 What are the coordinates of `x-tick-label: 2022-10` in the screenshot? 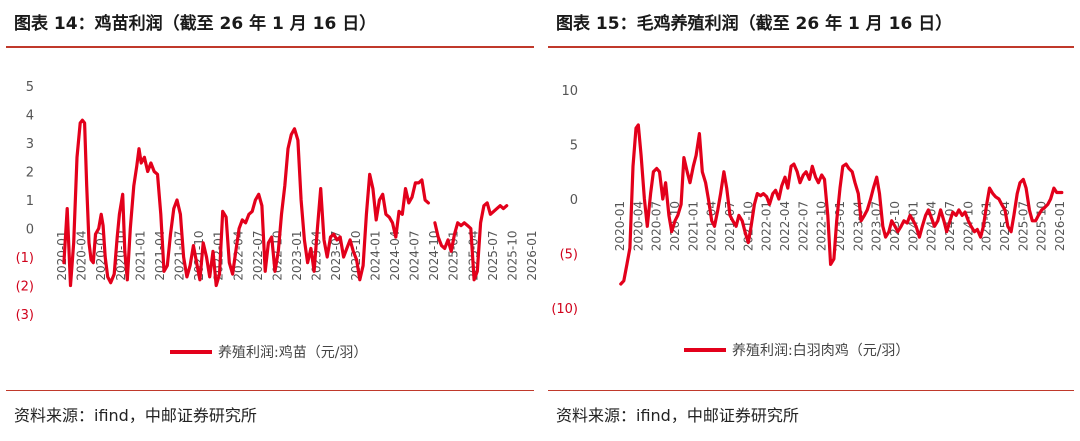 It's located at (822, 226).